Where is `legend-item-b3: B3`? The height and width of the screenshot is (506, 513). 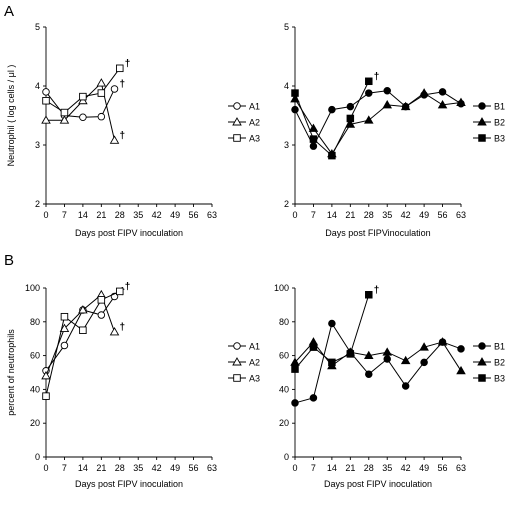 legend-item-b3: B3 is located at coordinates (489, 139).